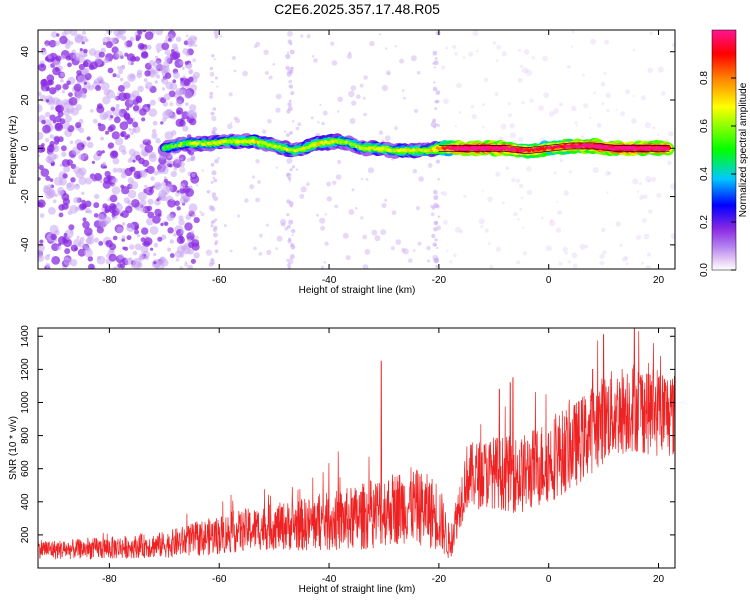  Describe the element at coordinates (704, 78) in the screenshot. I see `colorbar-tick-label: 0.8` at that location.